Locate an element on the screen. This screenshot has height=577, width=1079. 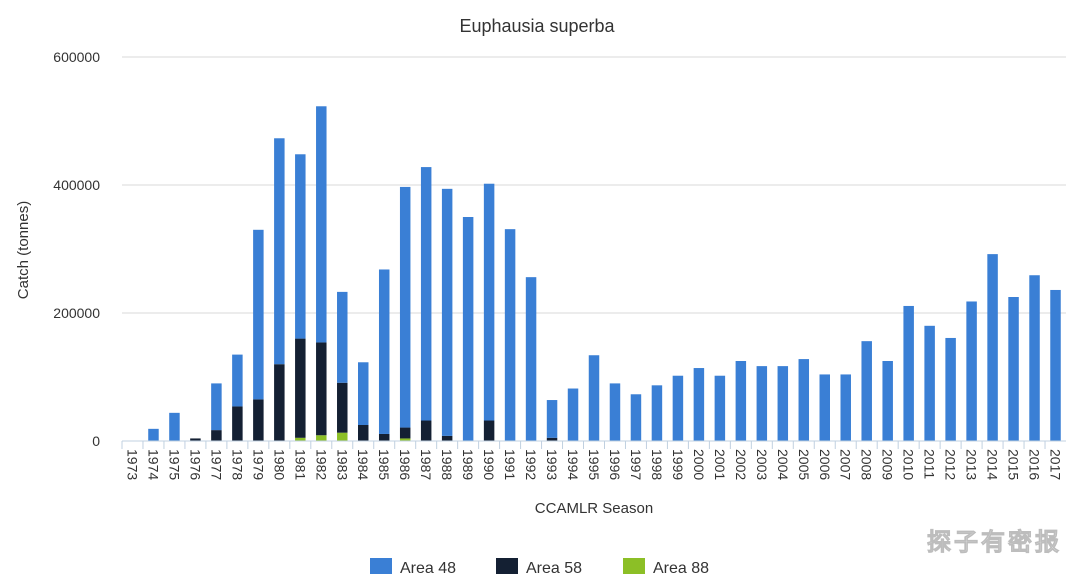
bar-area-48-2013 is located at coordinates (971, 371).